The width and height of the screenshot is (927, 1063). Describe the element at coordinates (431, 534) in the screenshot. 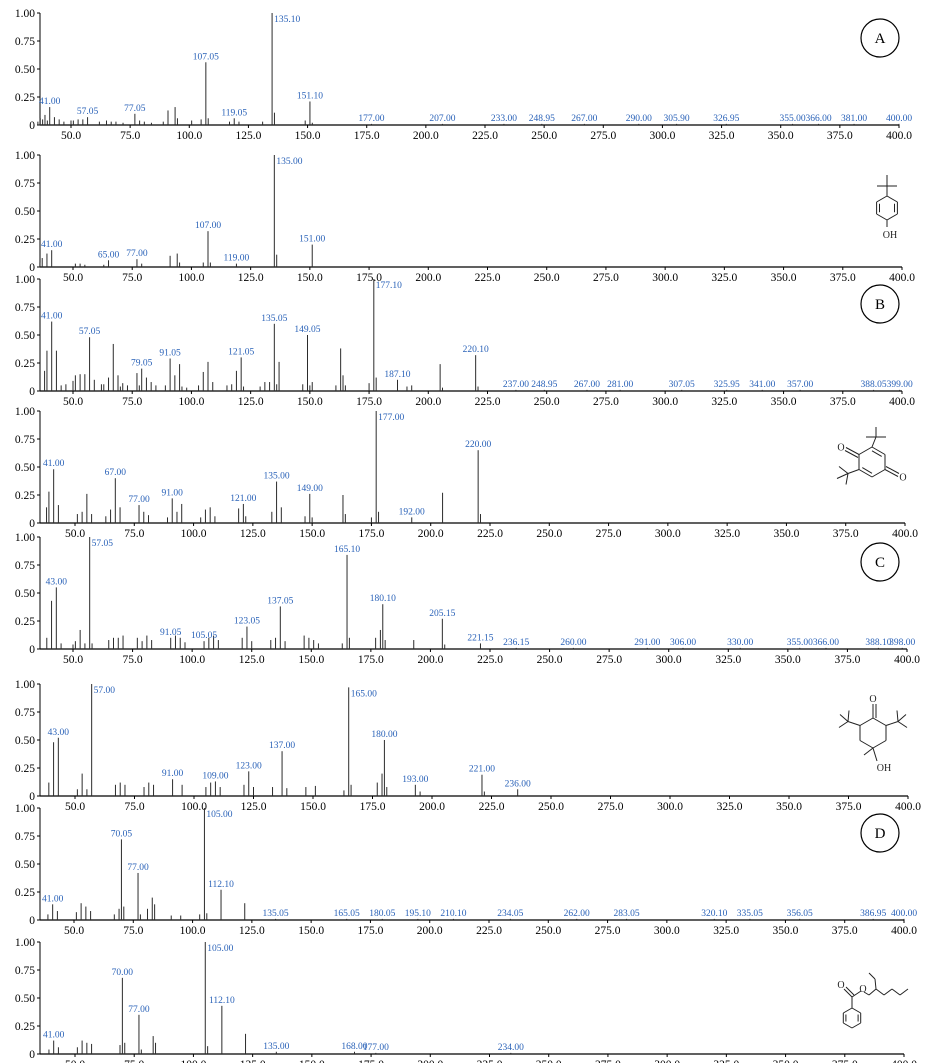

I see `x-tick-label: 200.0` at that location.